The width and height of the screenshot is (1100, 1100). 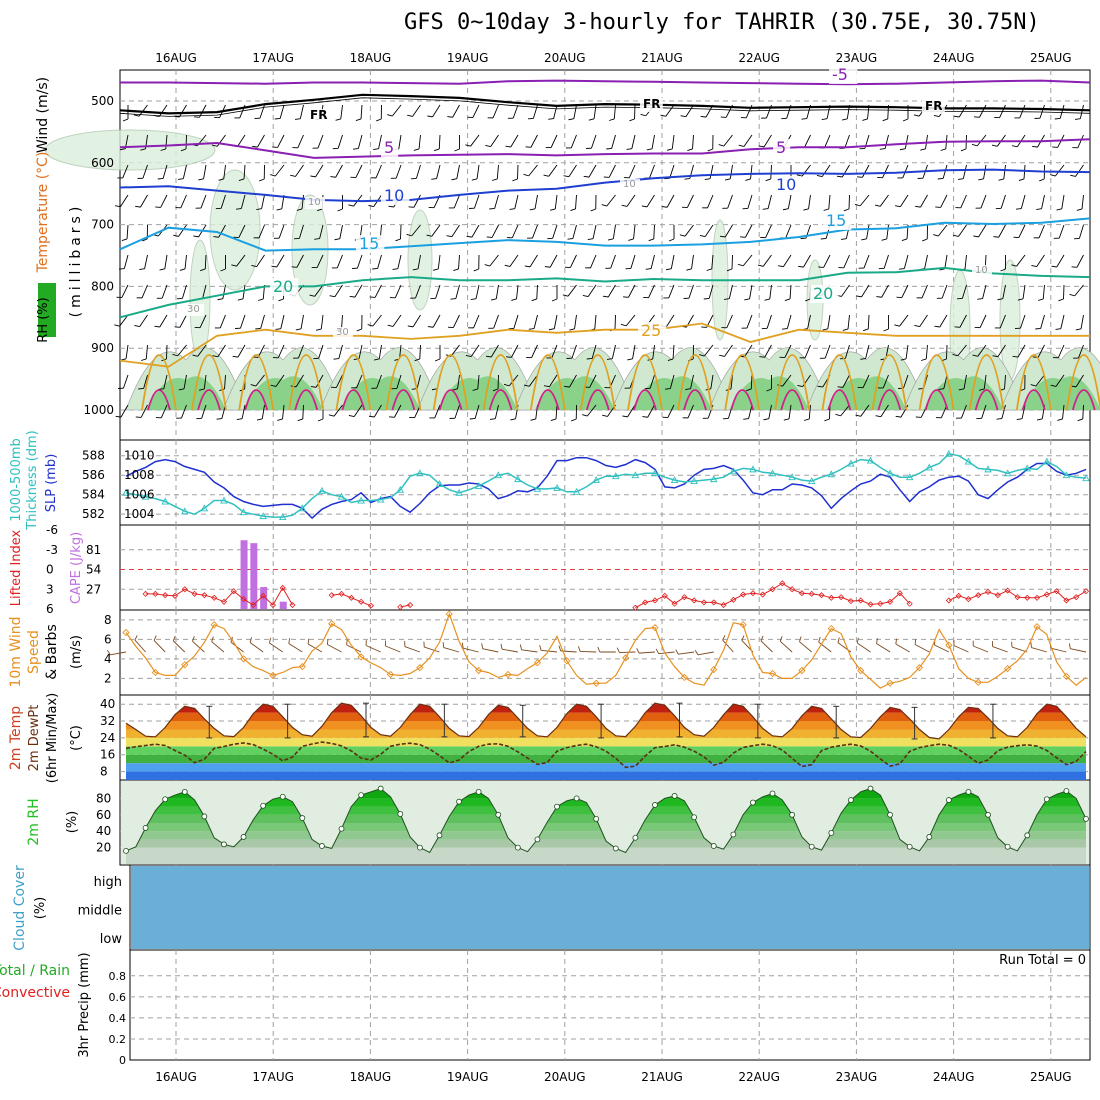 What do you see at coordinates (108, 639) in the screenshot?
I see `wind-tick-label: 6` at bounding box center [108, 639].